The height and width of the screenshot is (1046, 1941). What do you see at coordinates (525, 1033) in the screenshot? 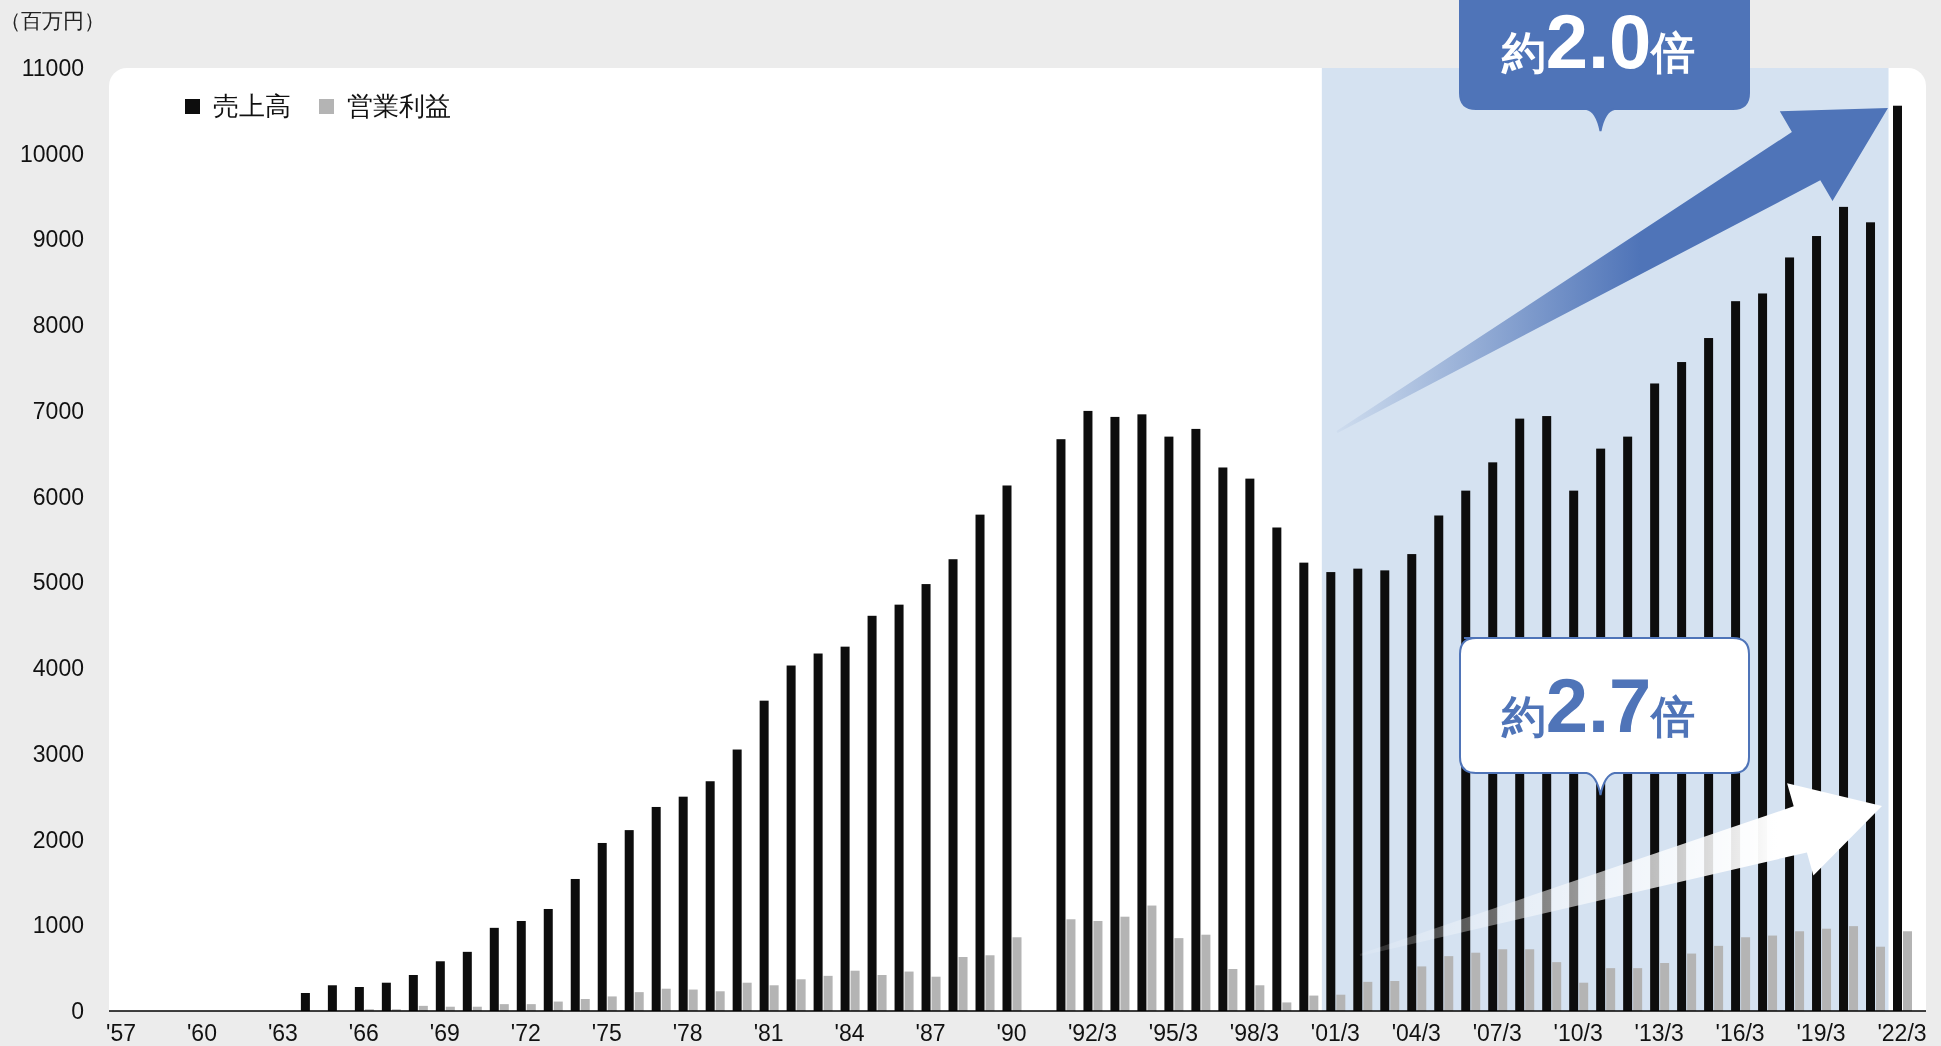
I see `x-tick-label: '72` at bounding box center [525, 1033].